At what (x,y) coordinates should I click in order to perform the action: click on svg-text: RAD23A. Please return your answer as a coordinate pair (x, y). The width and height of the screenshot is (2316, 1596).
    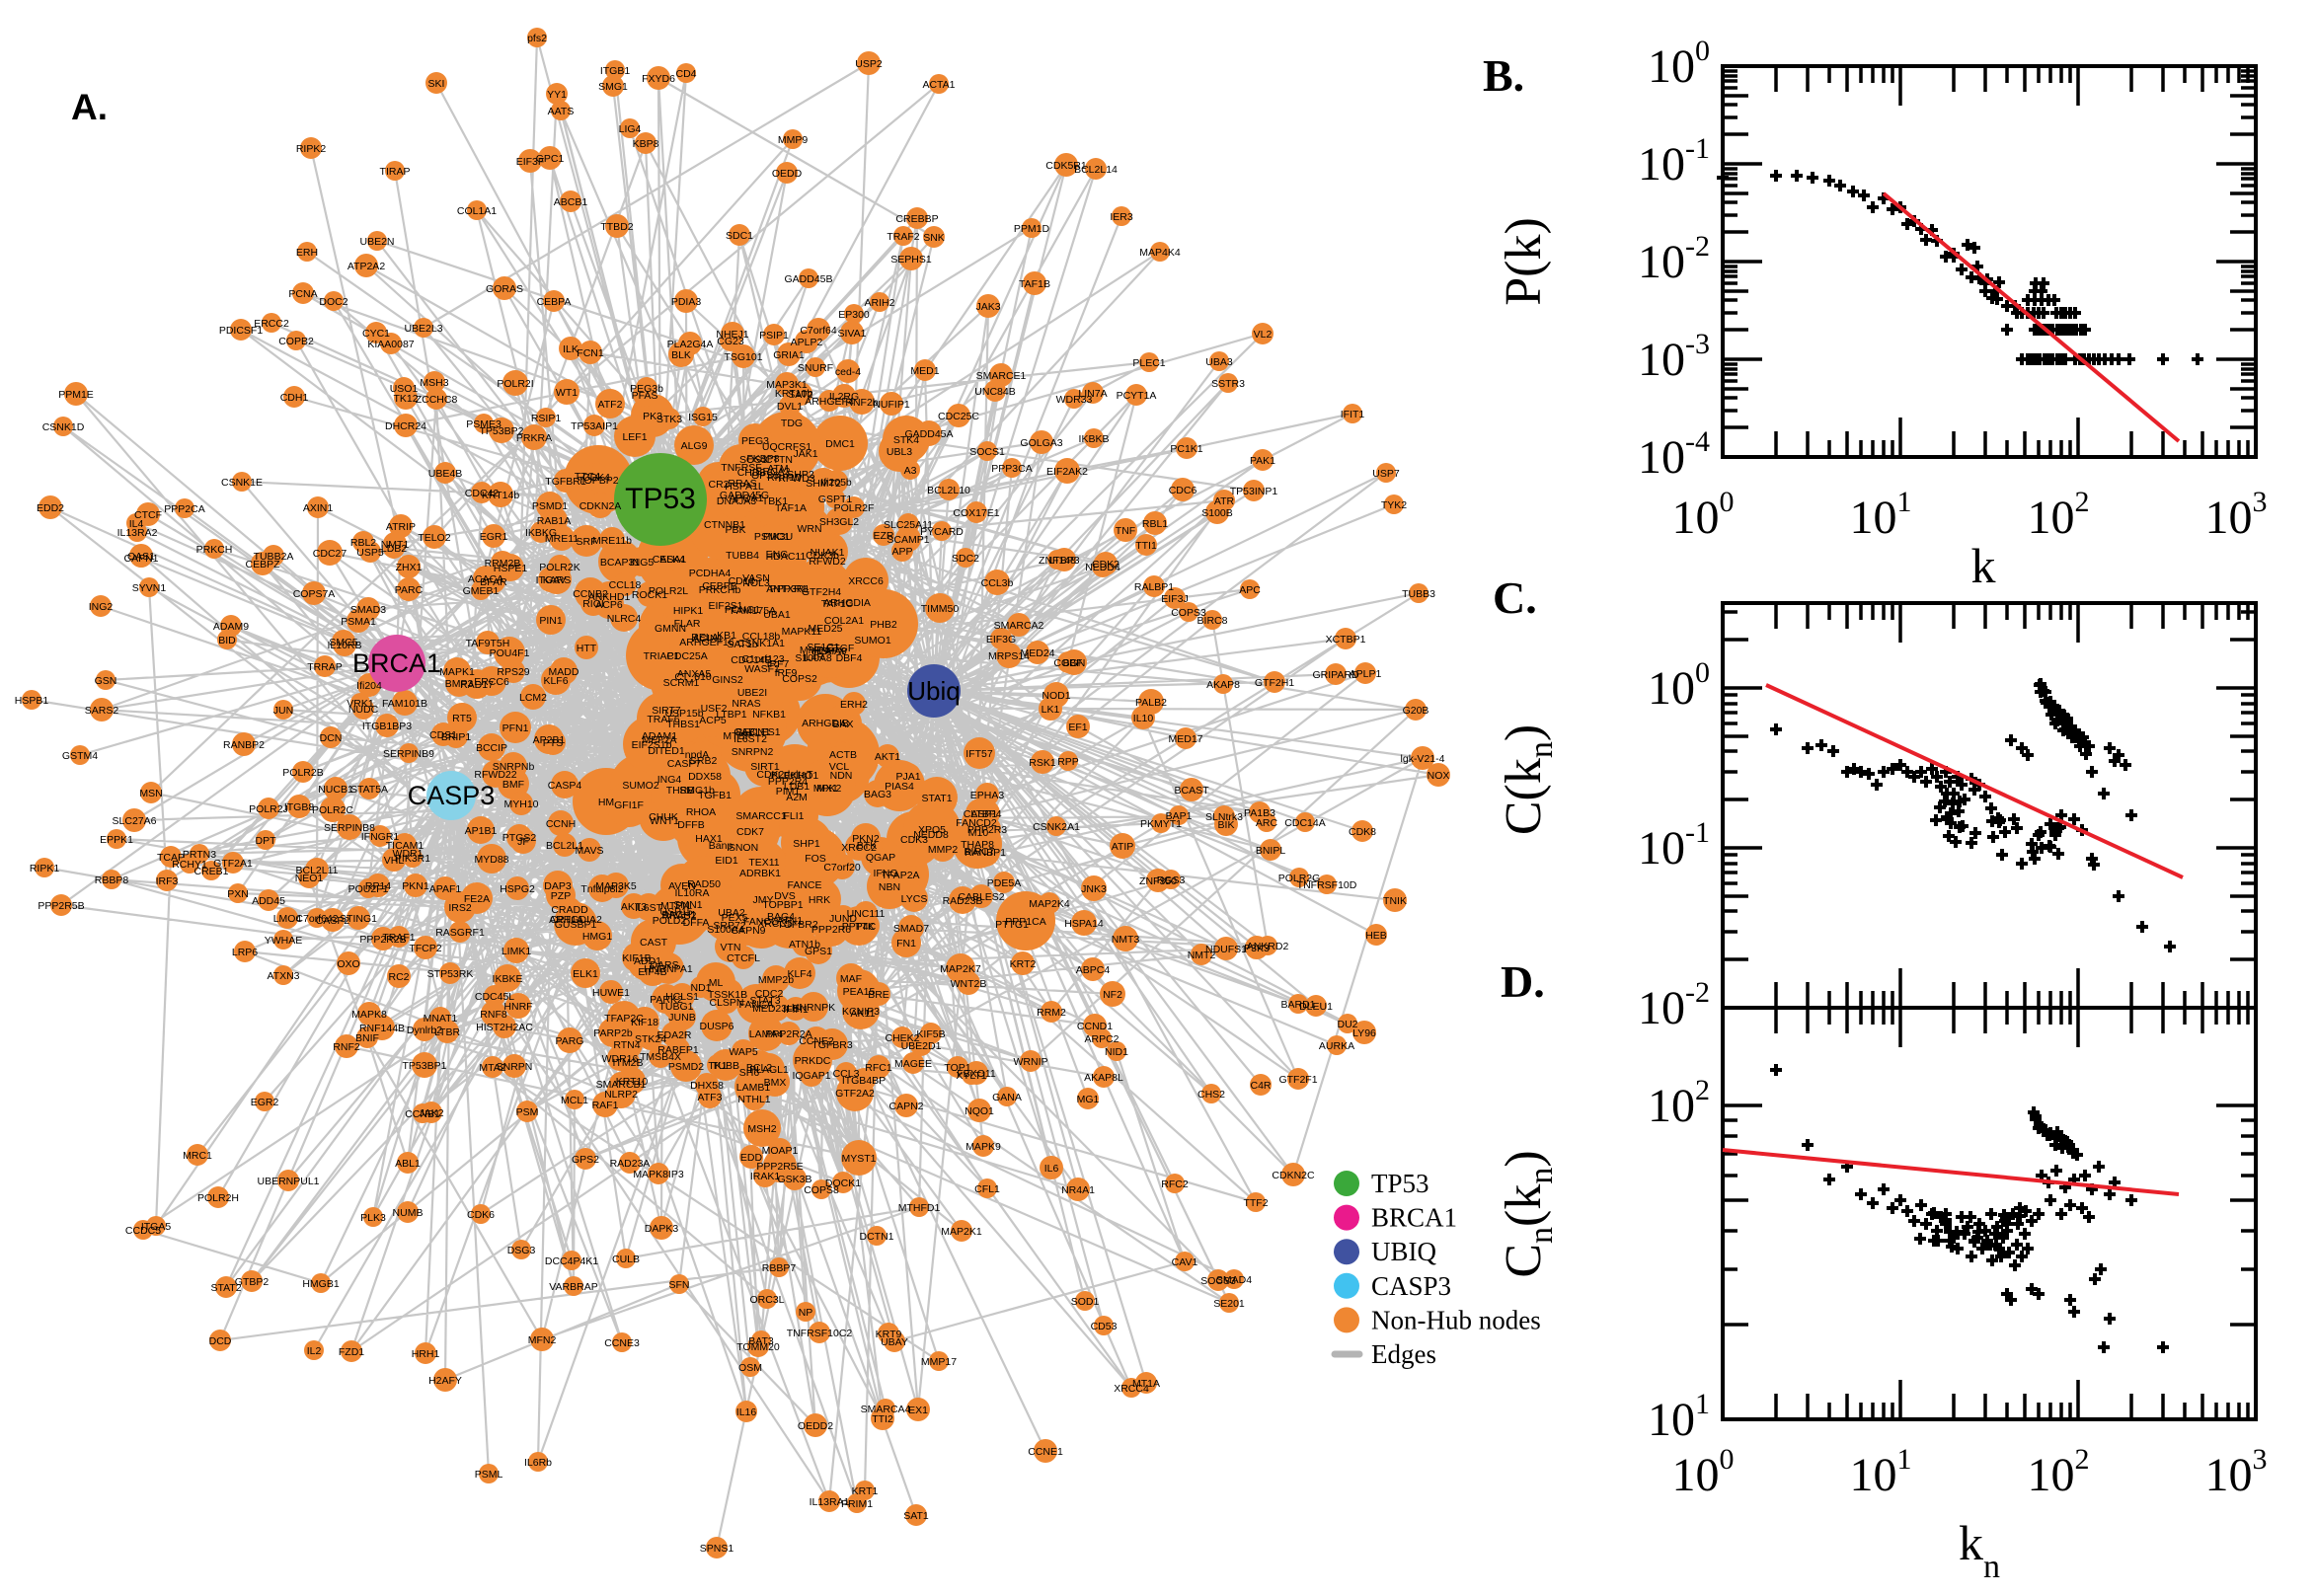
    Looking at the image, I should click on (631, 1164).